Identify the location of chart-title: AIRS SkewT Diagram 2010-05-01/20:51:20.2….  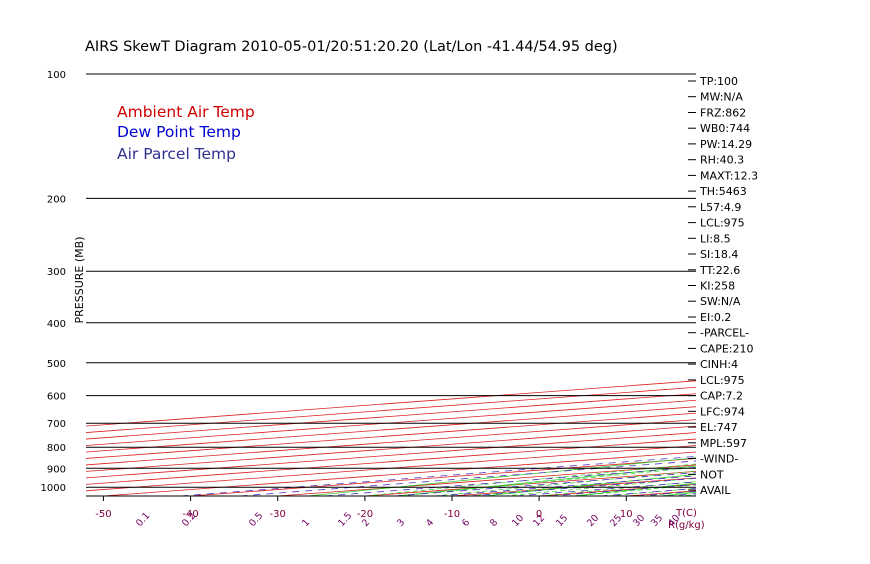
(351, 47).